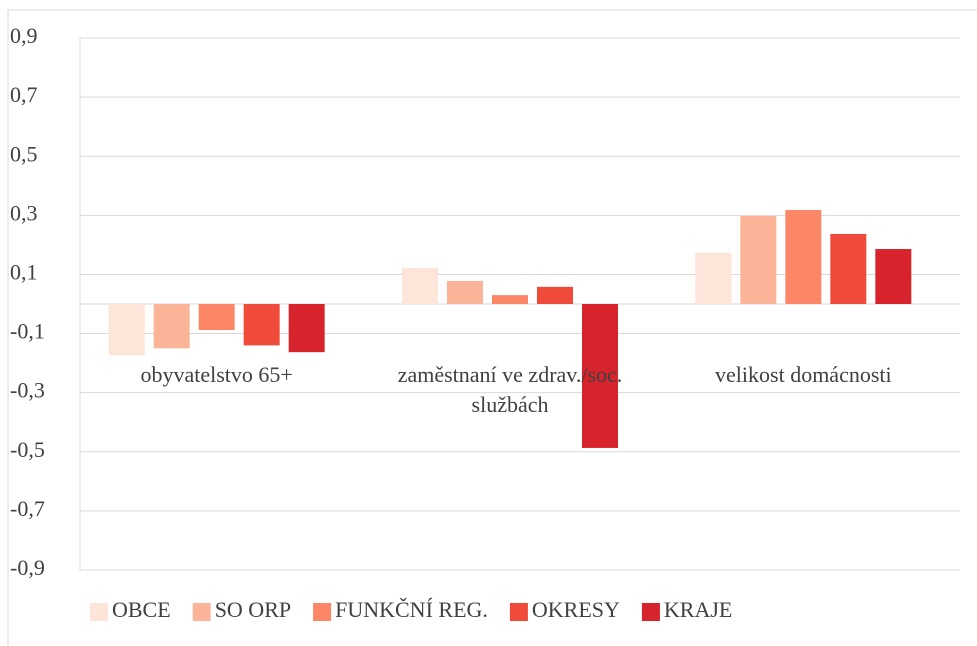  I want to click on y-tick-label: 0,7, so click(24, 94).